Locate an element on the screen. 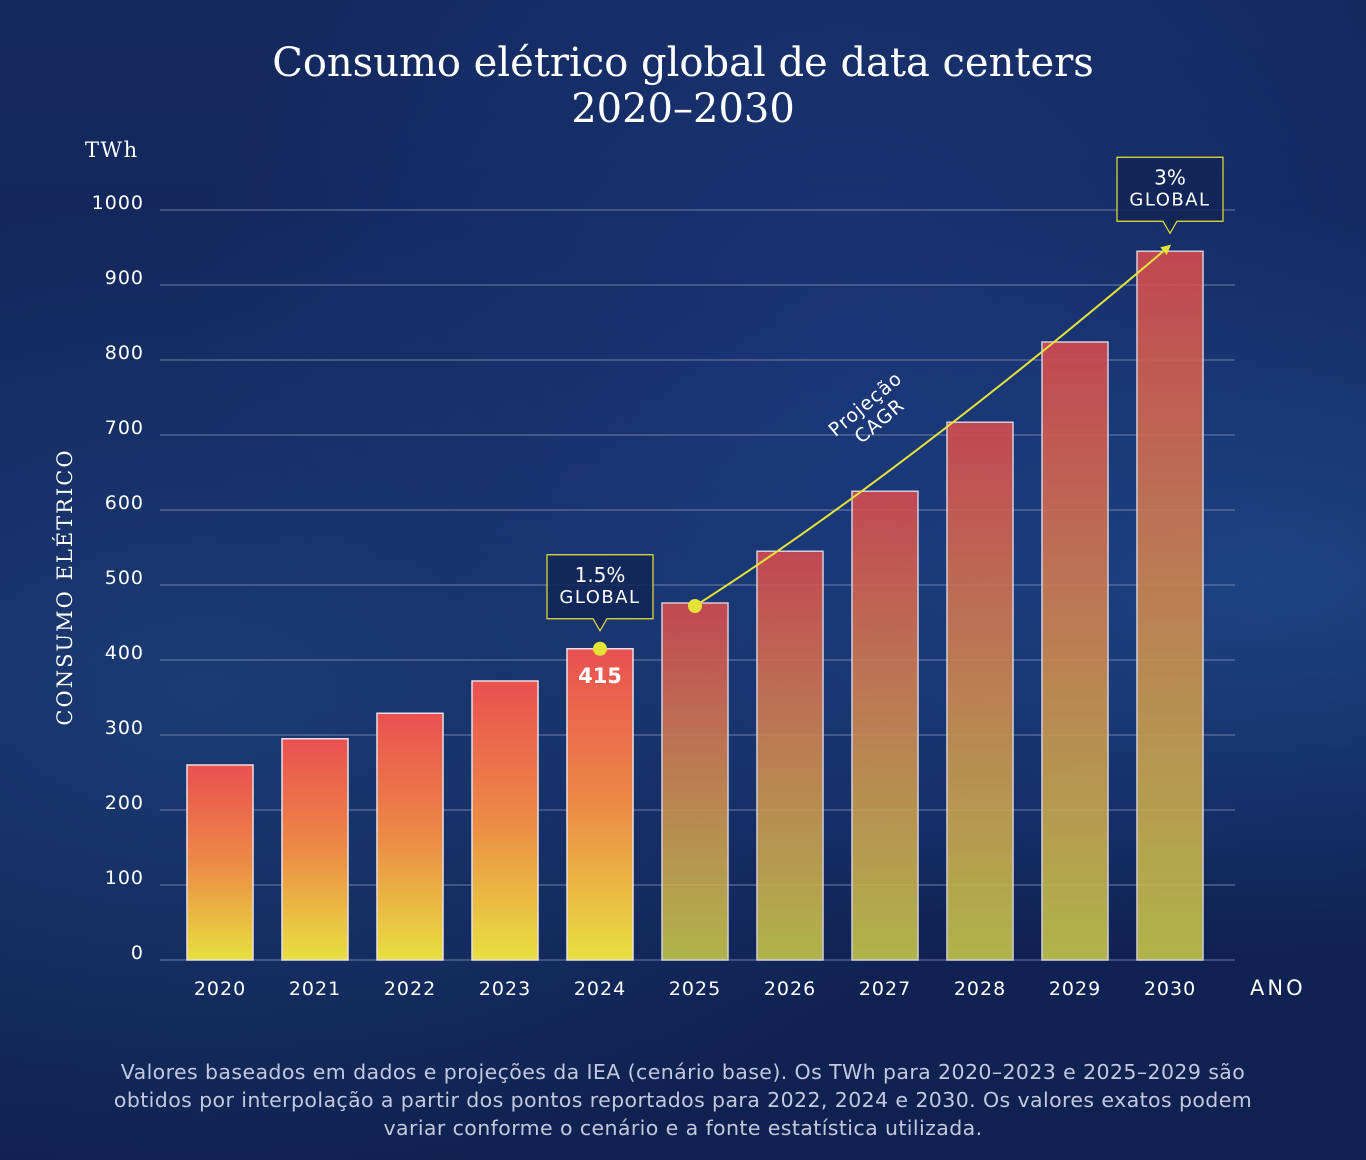 The width and height of the screenshot is (1366, 1160). bar-2024 is located at coordinates (600, 804).